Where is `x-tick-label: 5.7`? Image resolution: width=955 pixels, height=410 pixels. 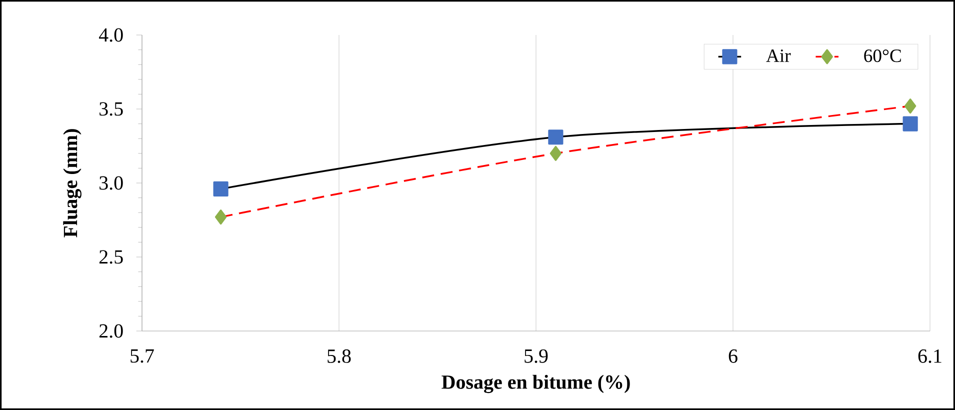 x-tick-label: 5.7 is located at coordinates (142, 356).